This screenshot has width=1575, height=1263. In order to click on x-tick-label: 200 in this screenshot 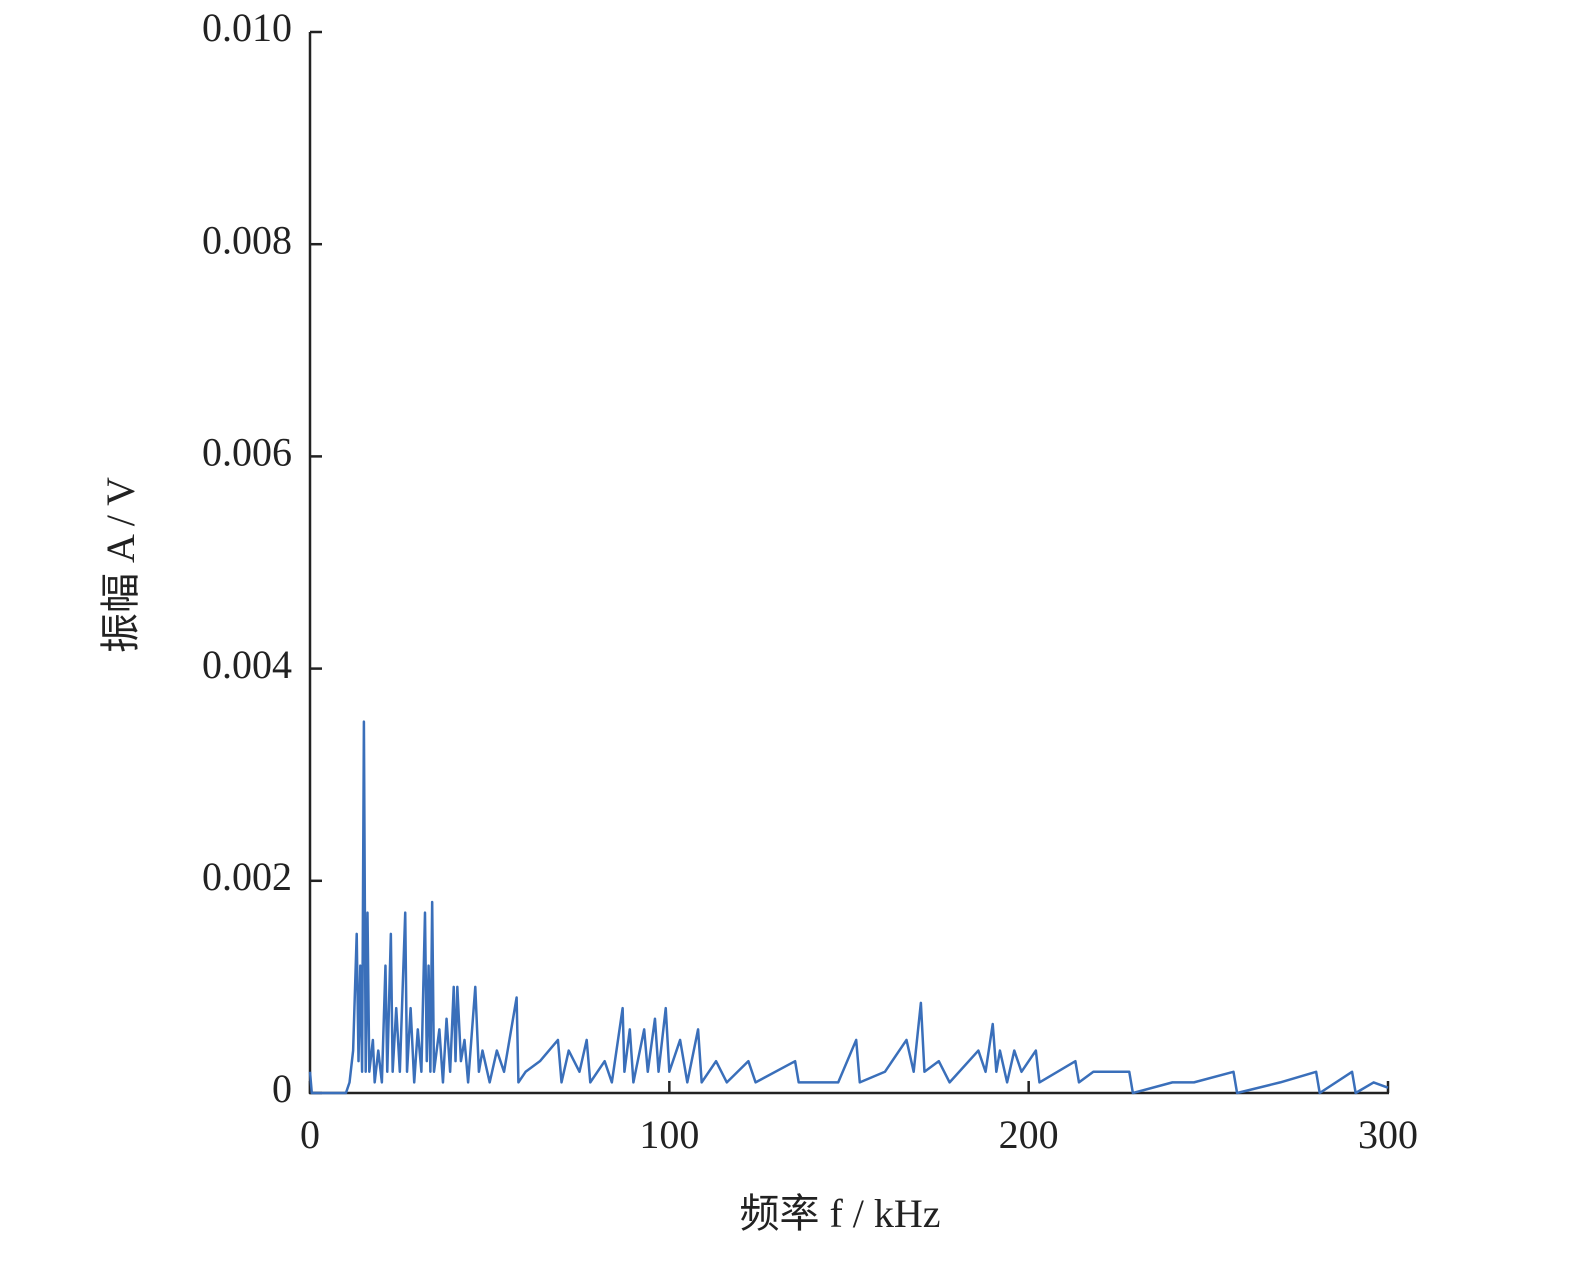, I will do `click(1029, 1134)`.